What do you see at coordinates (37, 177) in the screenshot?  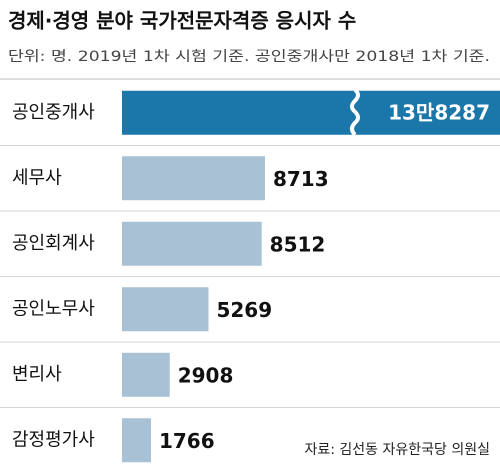 I see `category-label: 세무사` at bounding box center [37, 177].